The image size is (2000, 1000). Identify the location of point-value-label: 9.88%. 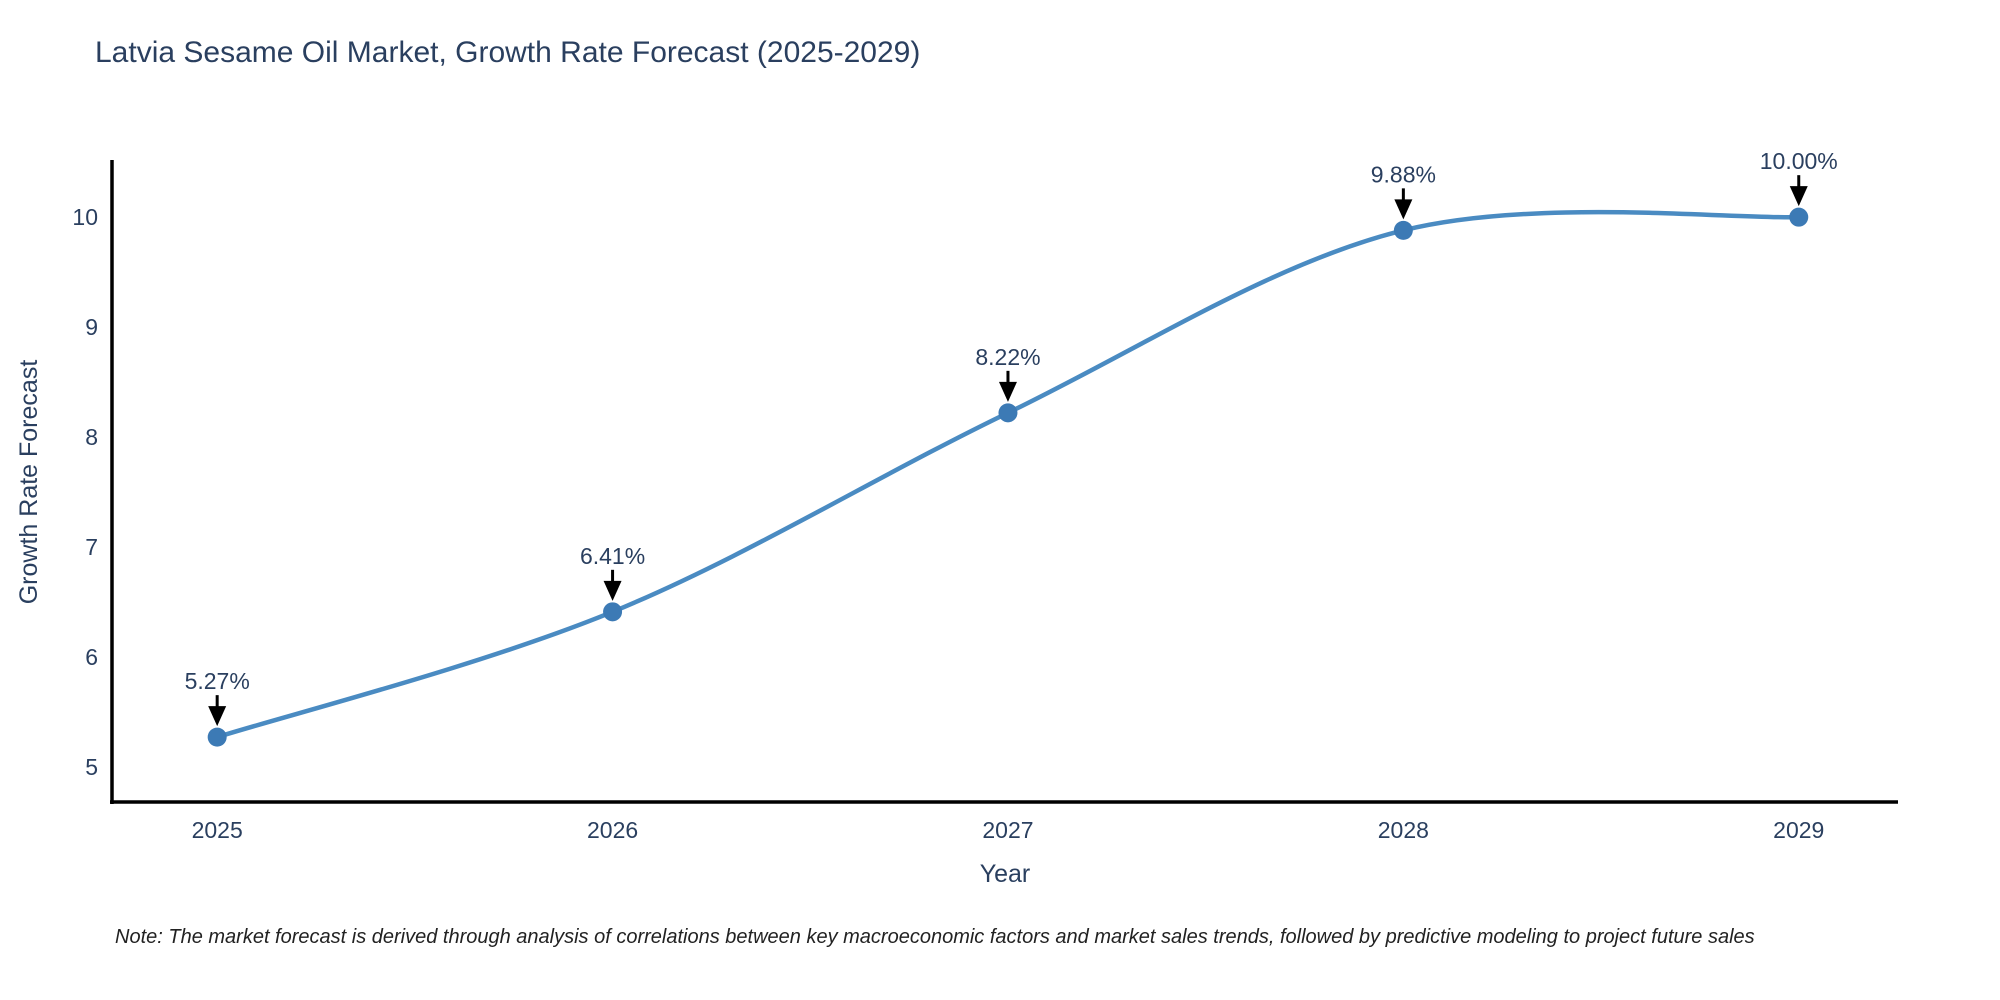
(1403, 174).